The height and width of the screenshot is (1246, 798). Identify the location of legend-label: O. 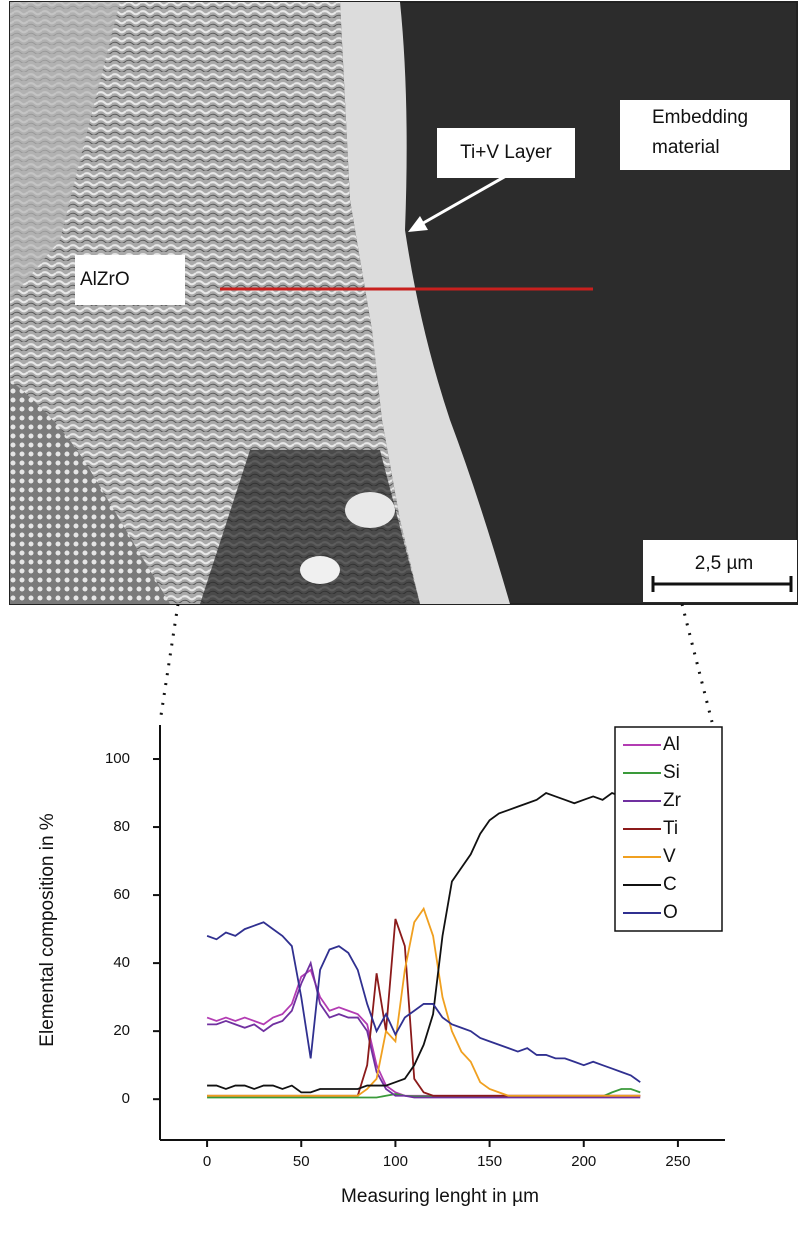
(670, 912).